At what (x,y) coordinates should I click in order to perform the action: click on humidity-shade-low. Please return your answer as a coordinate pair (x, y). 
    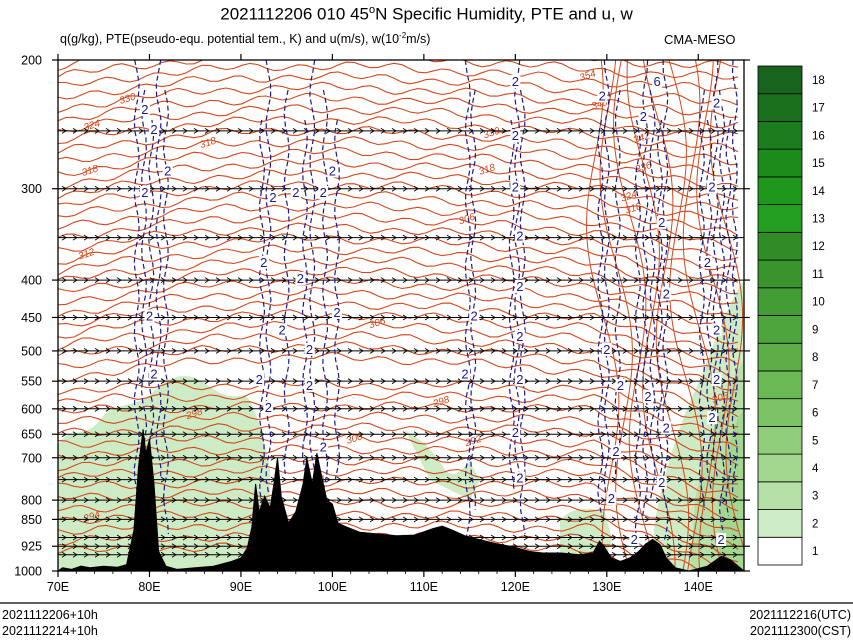
    Looking at the image, I should click on (164, 473).